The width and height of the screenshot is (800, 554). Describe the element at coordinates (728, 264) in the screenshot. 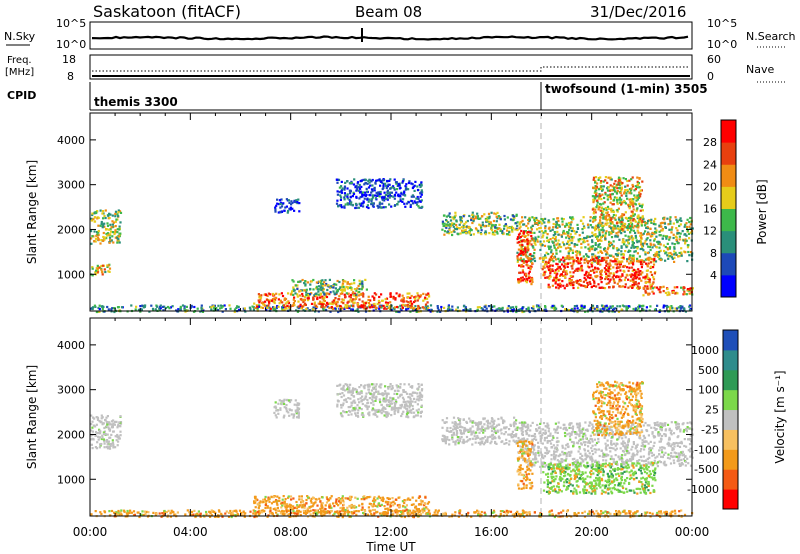

I see `colorbar-swatch` at that location.